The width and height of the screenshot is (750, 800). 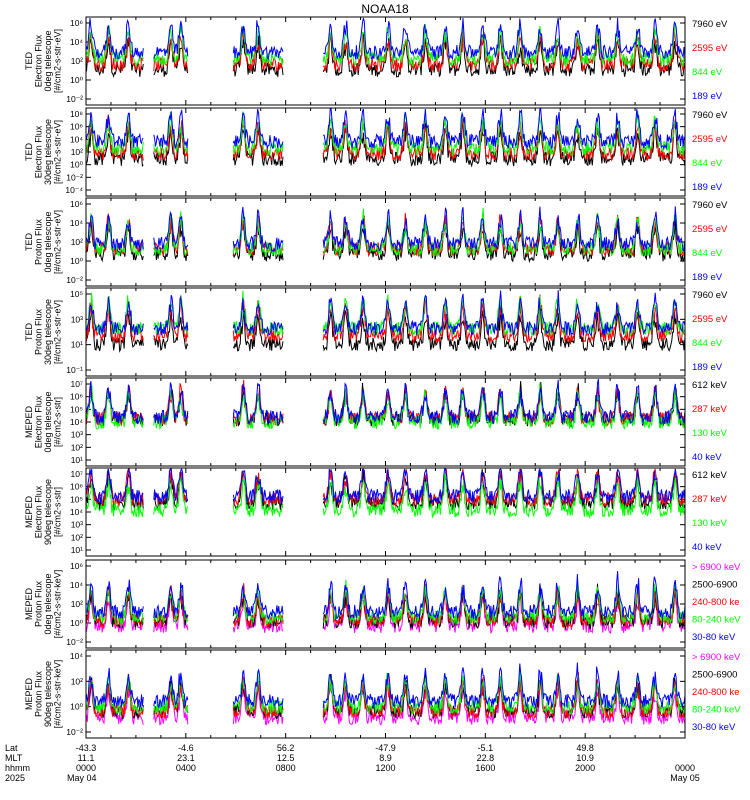 What do you see at coordinates (707, 163) in the screenshot?
I see `legend-entry: 844 eV` at bounding box center [707, 163].